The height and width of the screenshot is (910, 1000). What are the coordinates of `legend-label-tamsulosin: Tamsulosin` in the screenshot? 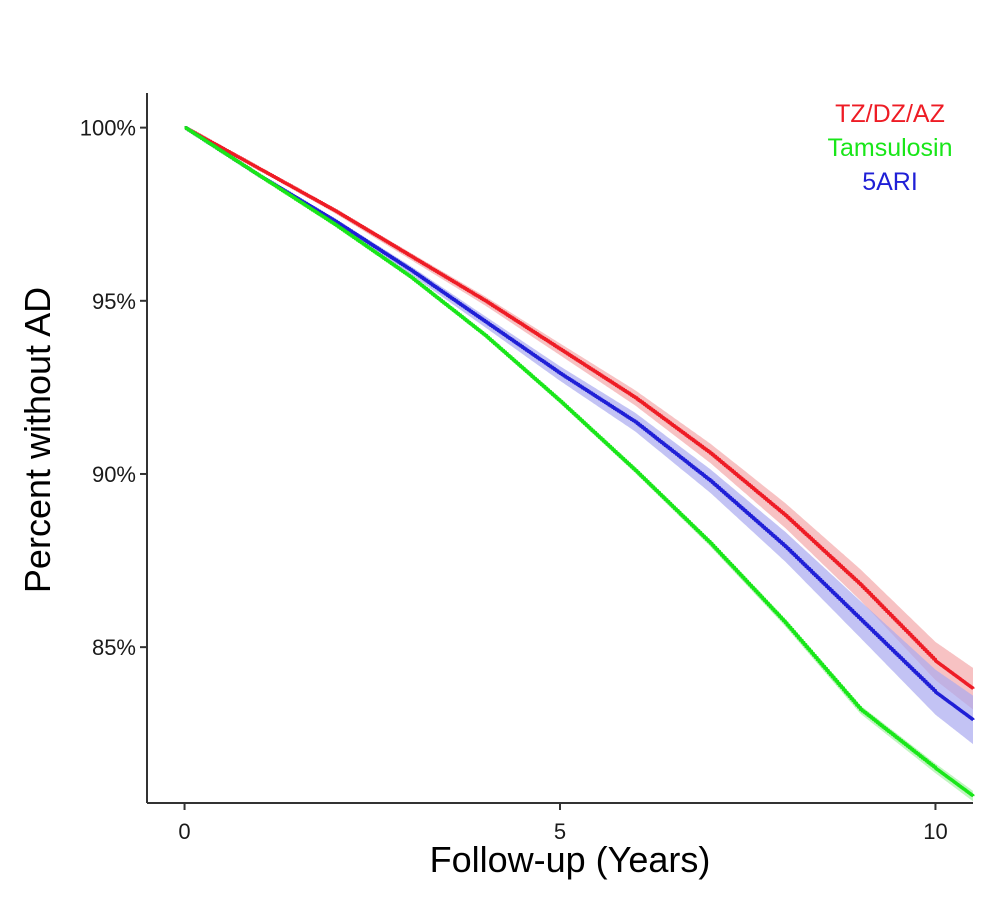 It's located at (889, 148).